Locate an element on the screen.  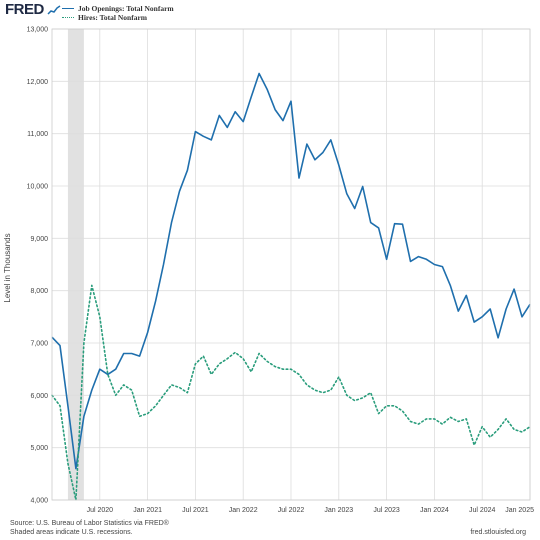
legend-label-hires: Hires: Total Nonfarm is located at coordinates (113, 17).